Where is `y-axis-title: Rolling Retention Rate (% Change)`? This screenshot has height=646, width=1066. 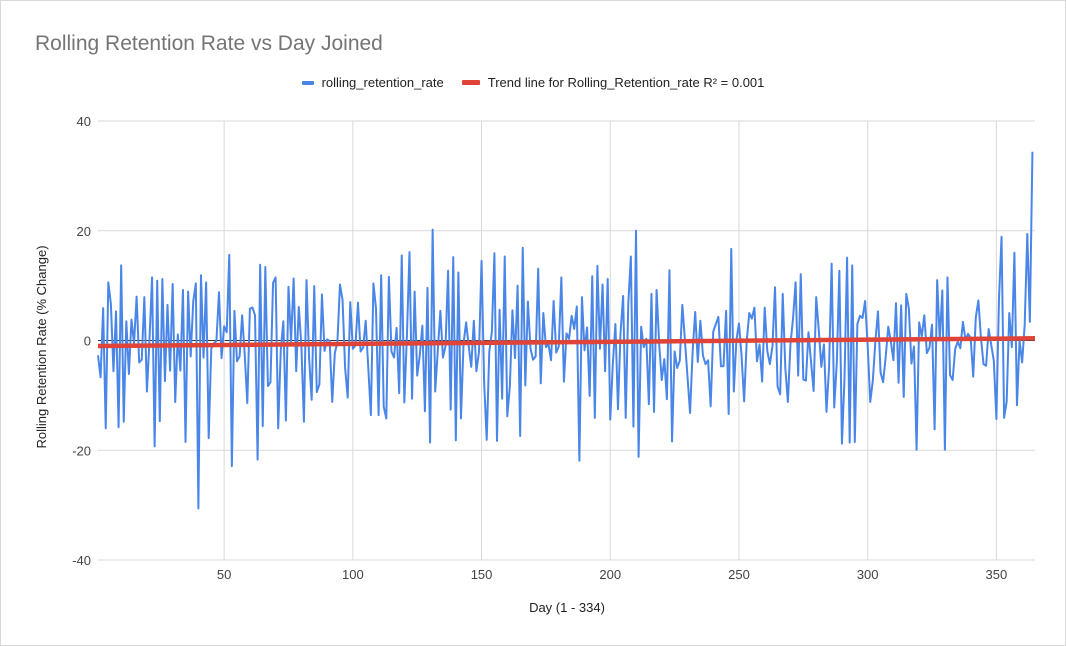 y-axis-title: Rolling Retention Rate (% Change) is located at coordinates (41, 346).